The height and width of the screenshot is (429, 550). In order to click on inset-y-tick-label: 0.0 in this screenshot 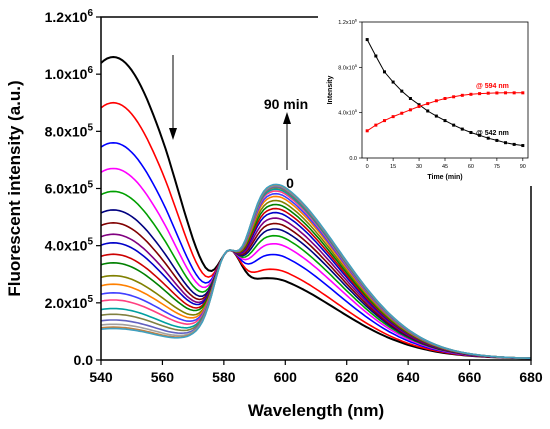, I will do `click(353, 159)`.